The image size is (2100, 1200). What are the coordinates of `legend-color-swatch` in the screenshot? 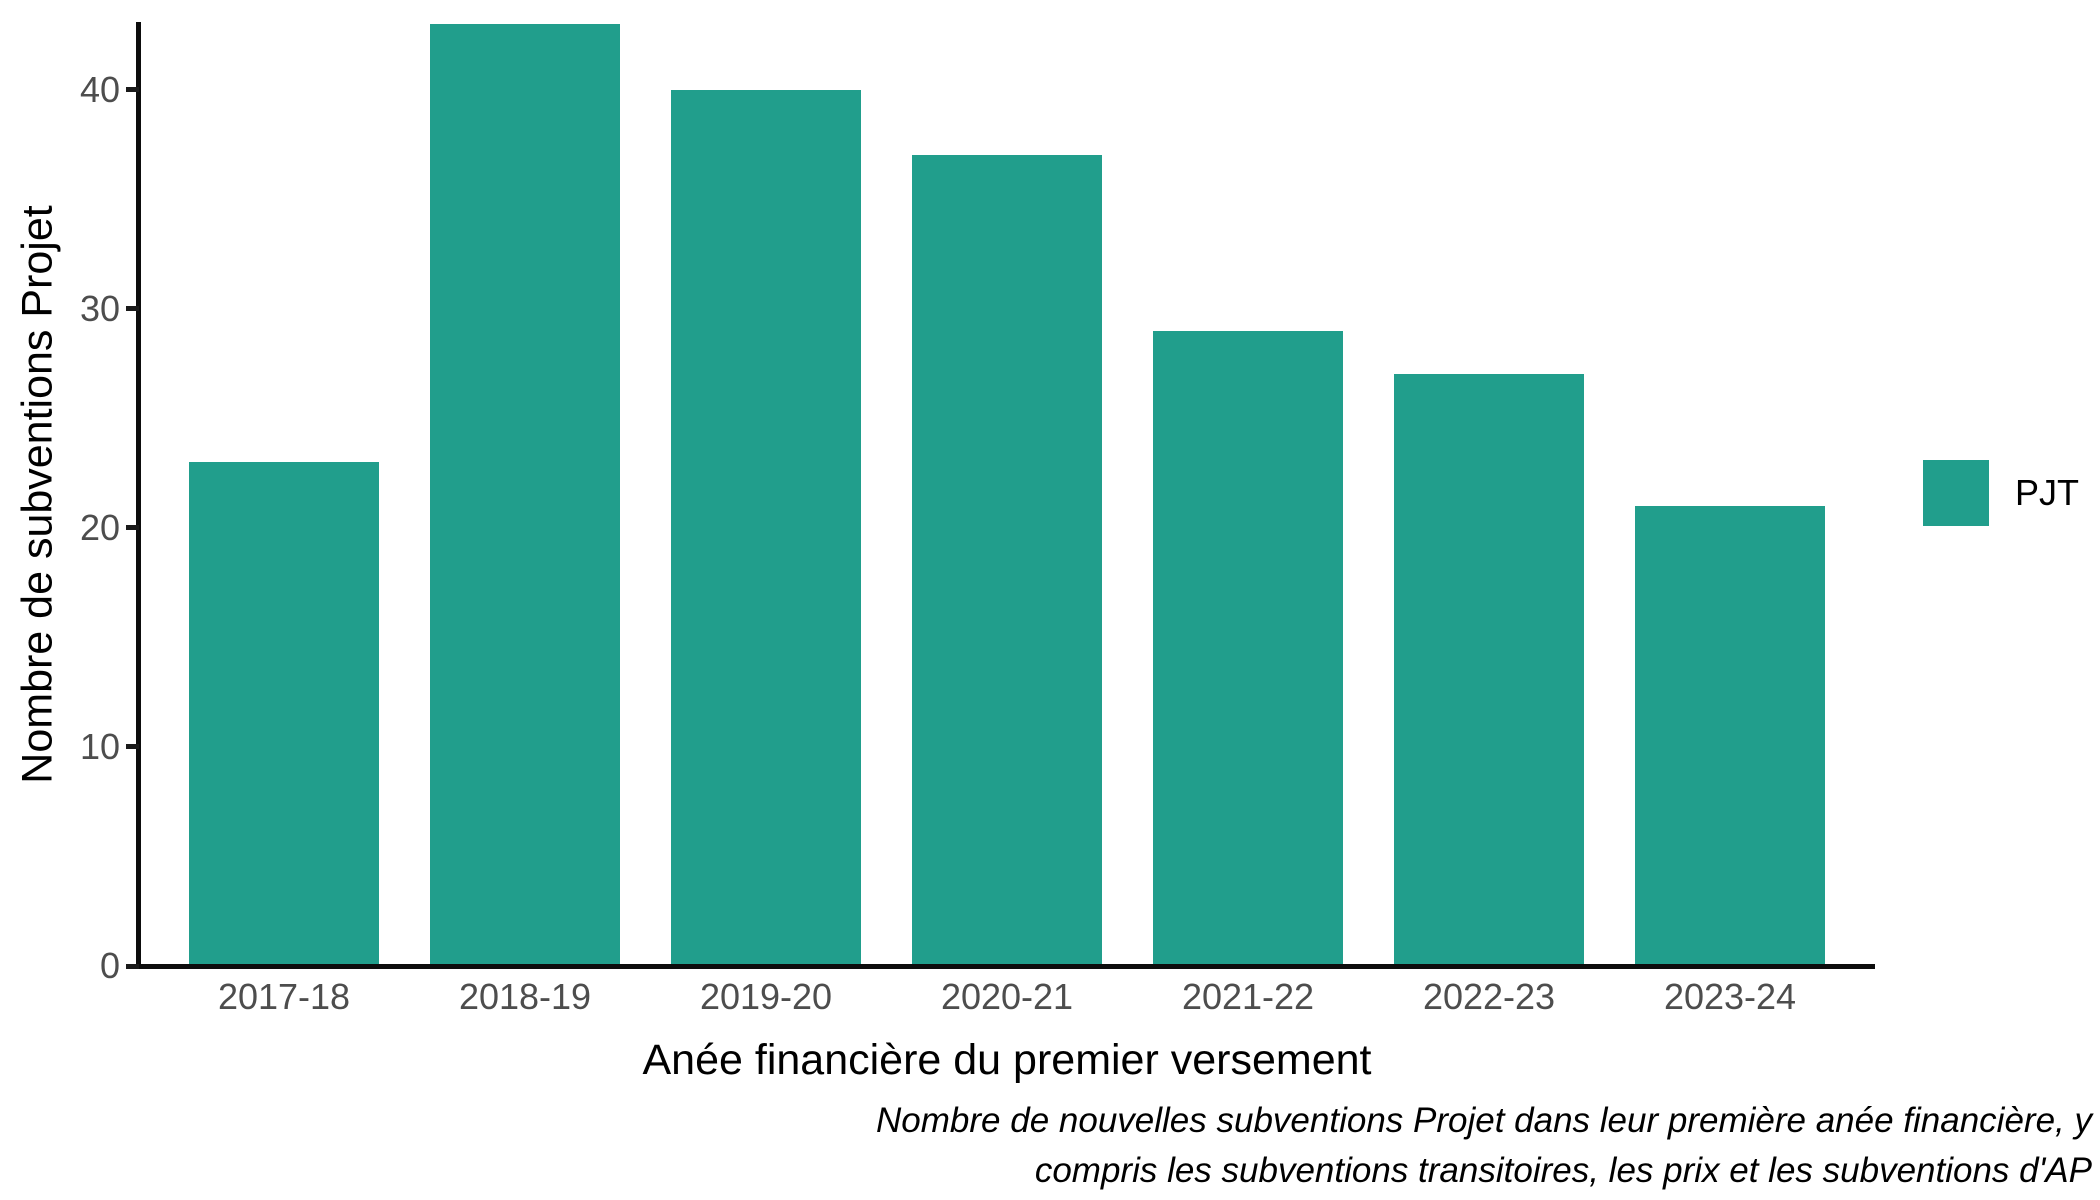 It's located at (1956, 493).